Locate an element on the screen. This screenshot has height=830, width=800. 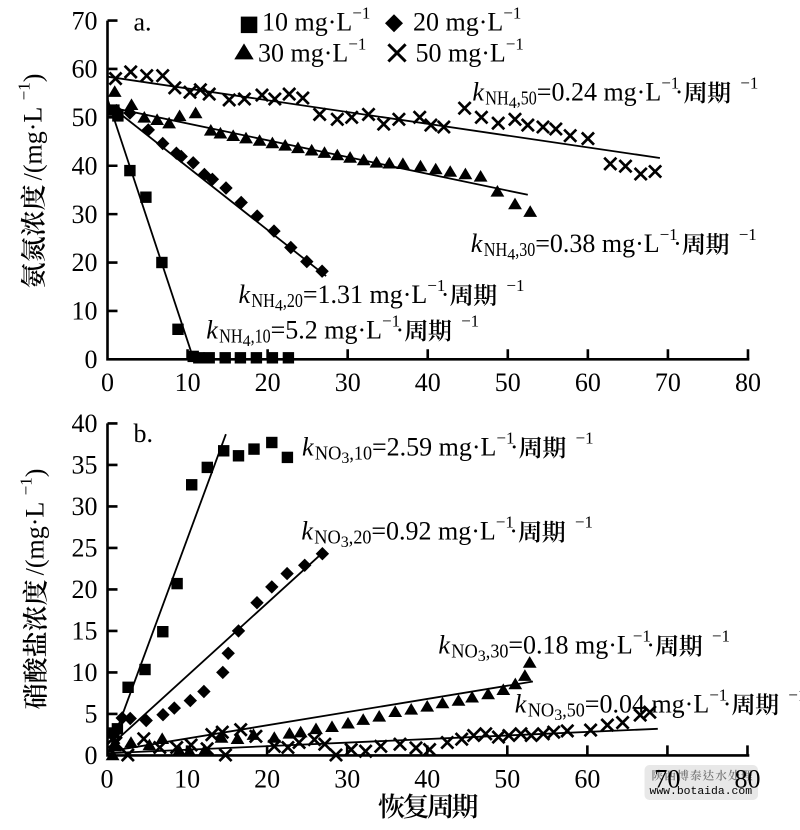
svg-text: 10 mg·L is located at coordinates (307, 21).